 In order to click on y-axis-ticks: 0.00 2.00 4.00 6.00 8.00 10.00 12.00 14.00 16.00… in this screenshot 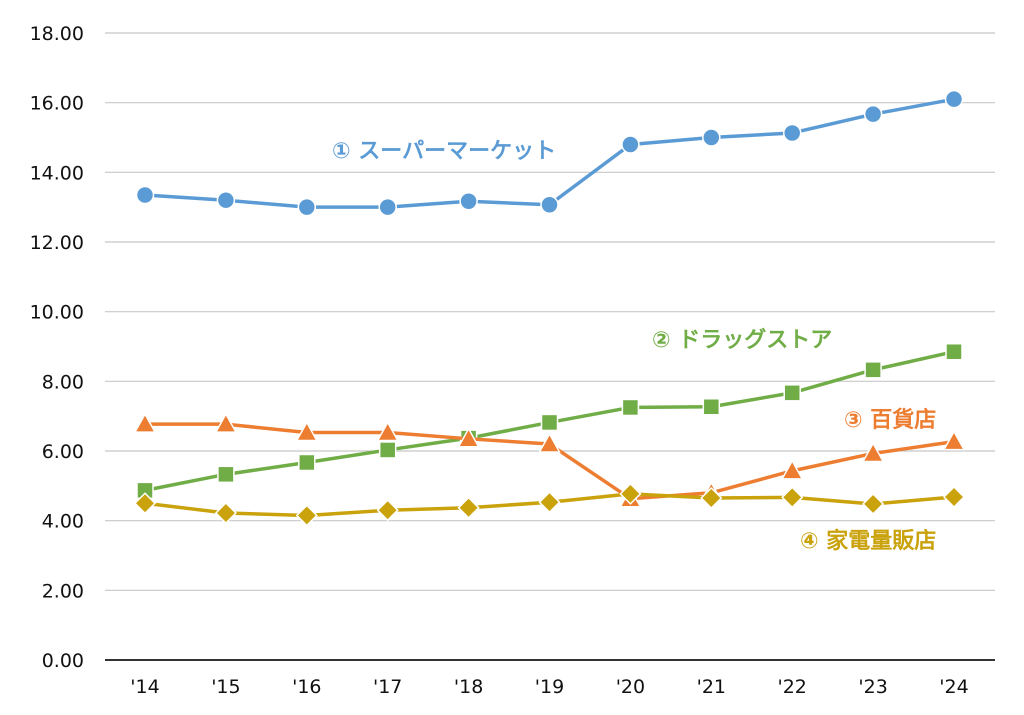, I will do `click(57, 347)`.